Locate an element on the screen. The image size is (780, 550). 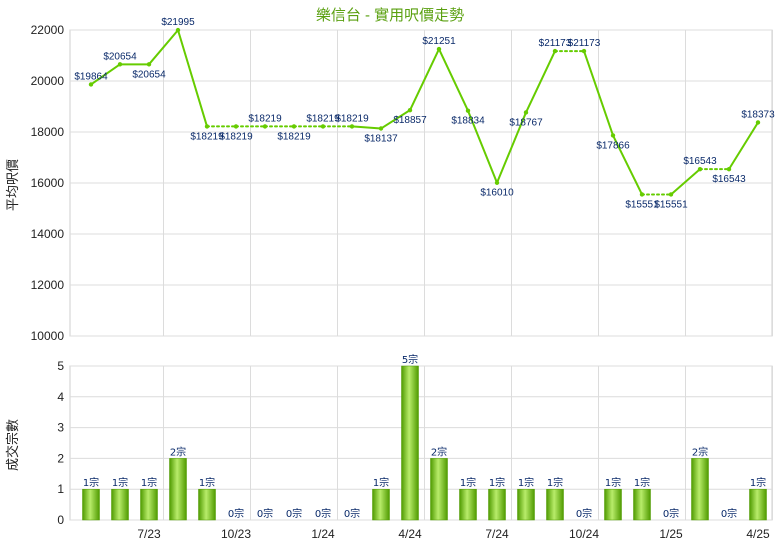
price-axis-label: 平均呎價 is located at coordinates (13, 185).